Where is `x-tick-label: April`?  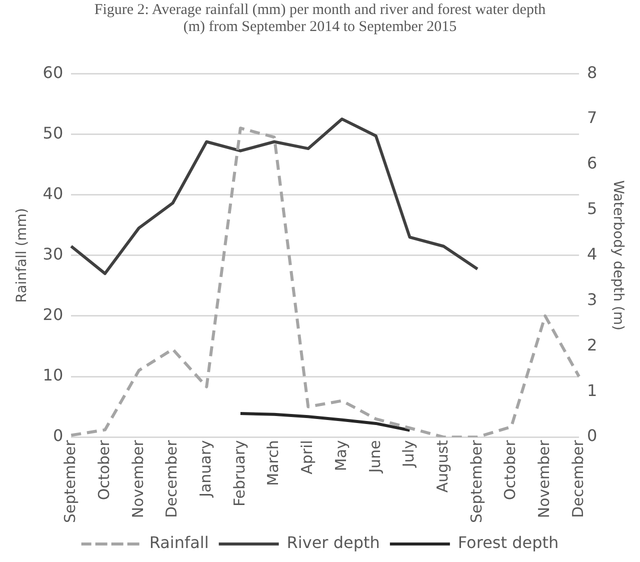
x-tick-label: April is located at coordinates (307, 457).